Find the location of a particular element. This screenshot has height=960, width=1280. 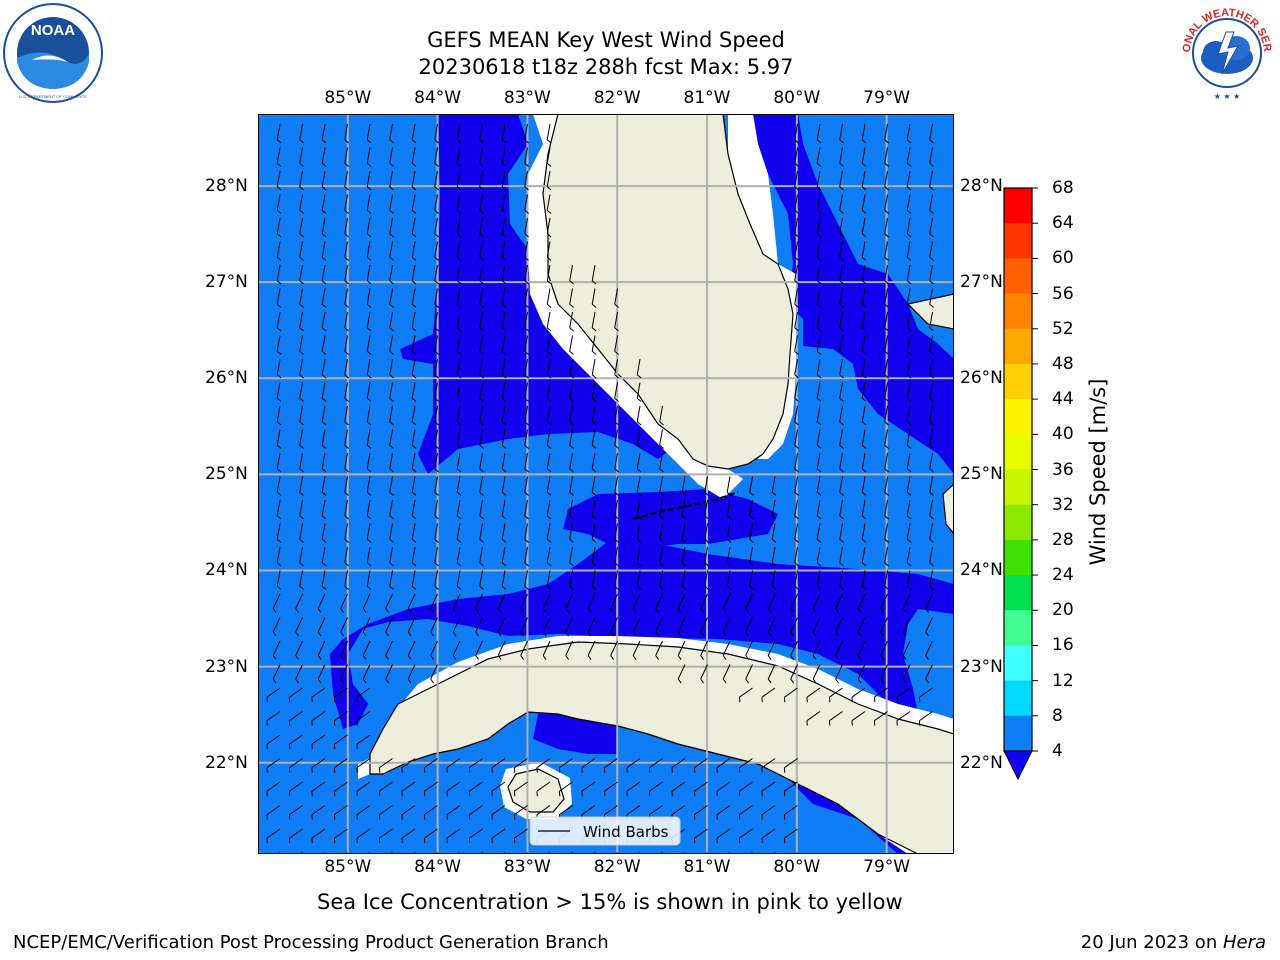

lon-tick-label: 85°W is located at coordinates (348, 867).